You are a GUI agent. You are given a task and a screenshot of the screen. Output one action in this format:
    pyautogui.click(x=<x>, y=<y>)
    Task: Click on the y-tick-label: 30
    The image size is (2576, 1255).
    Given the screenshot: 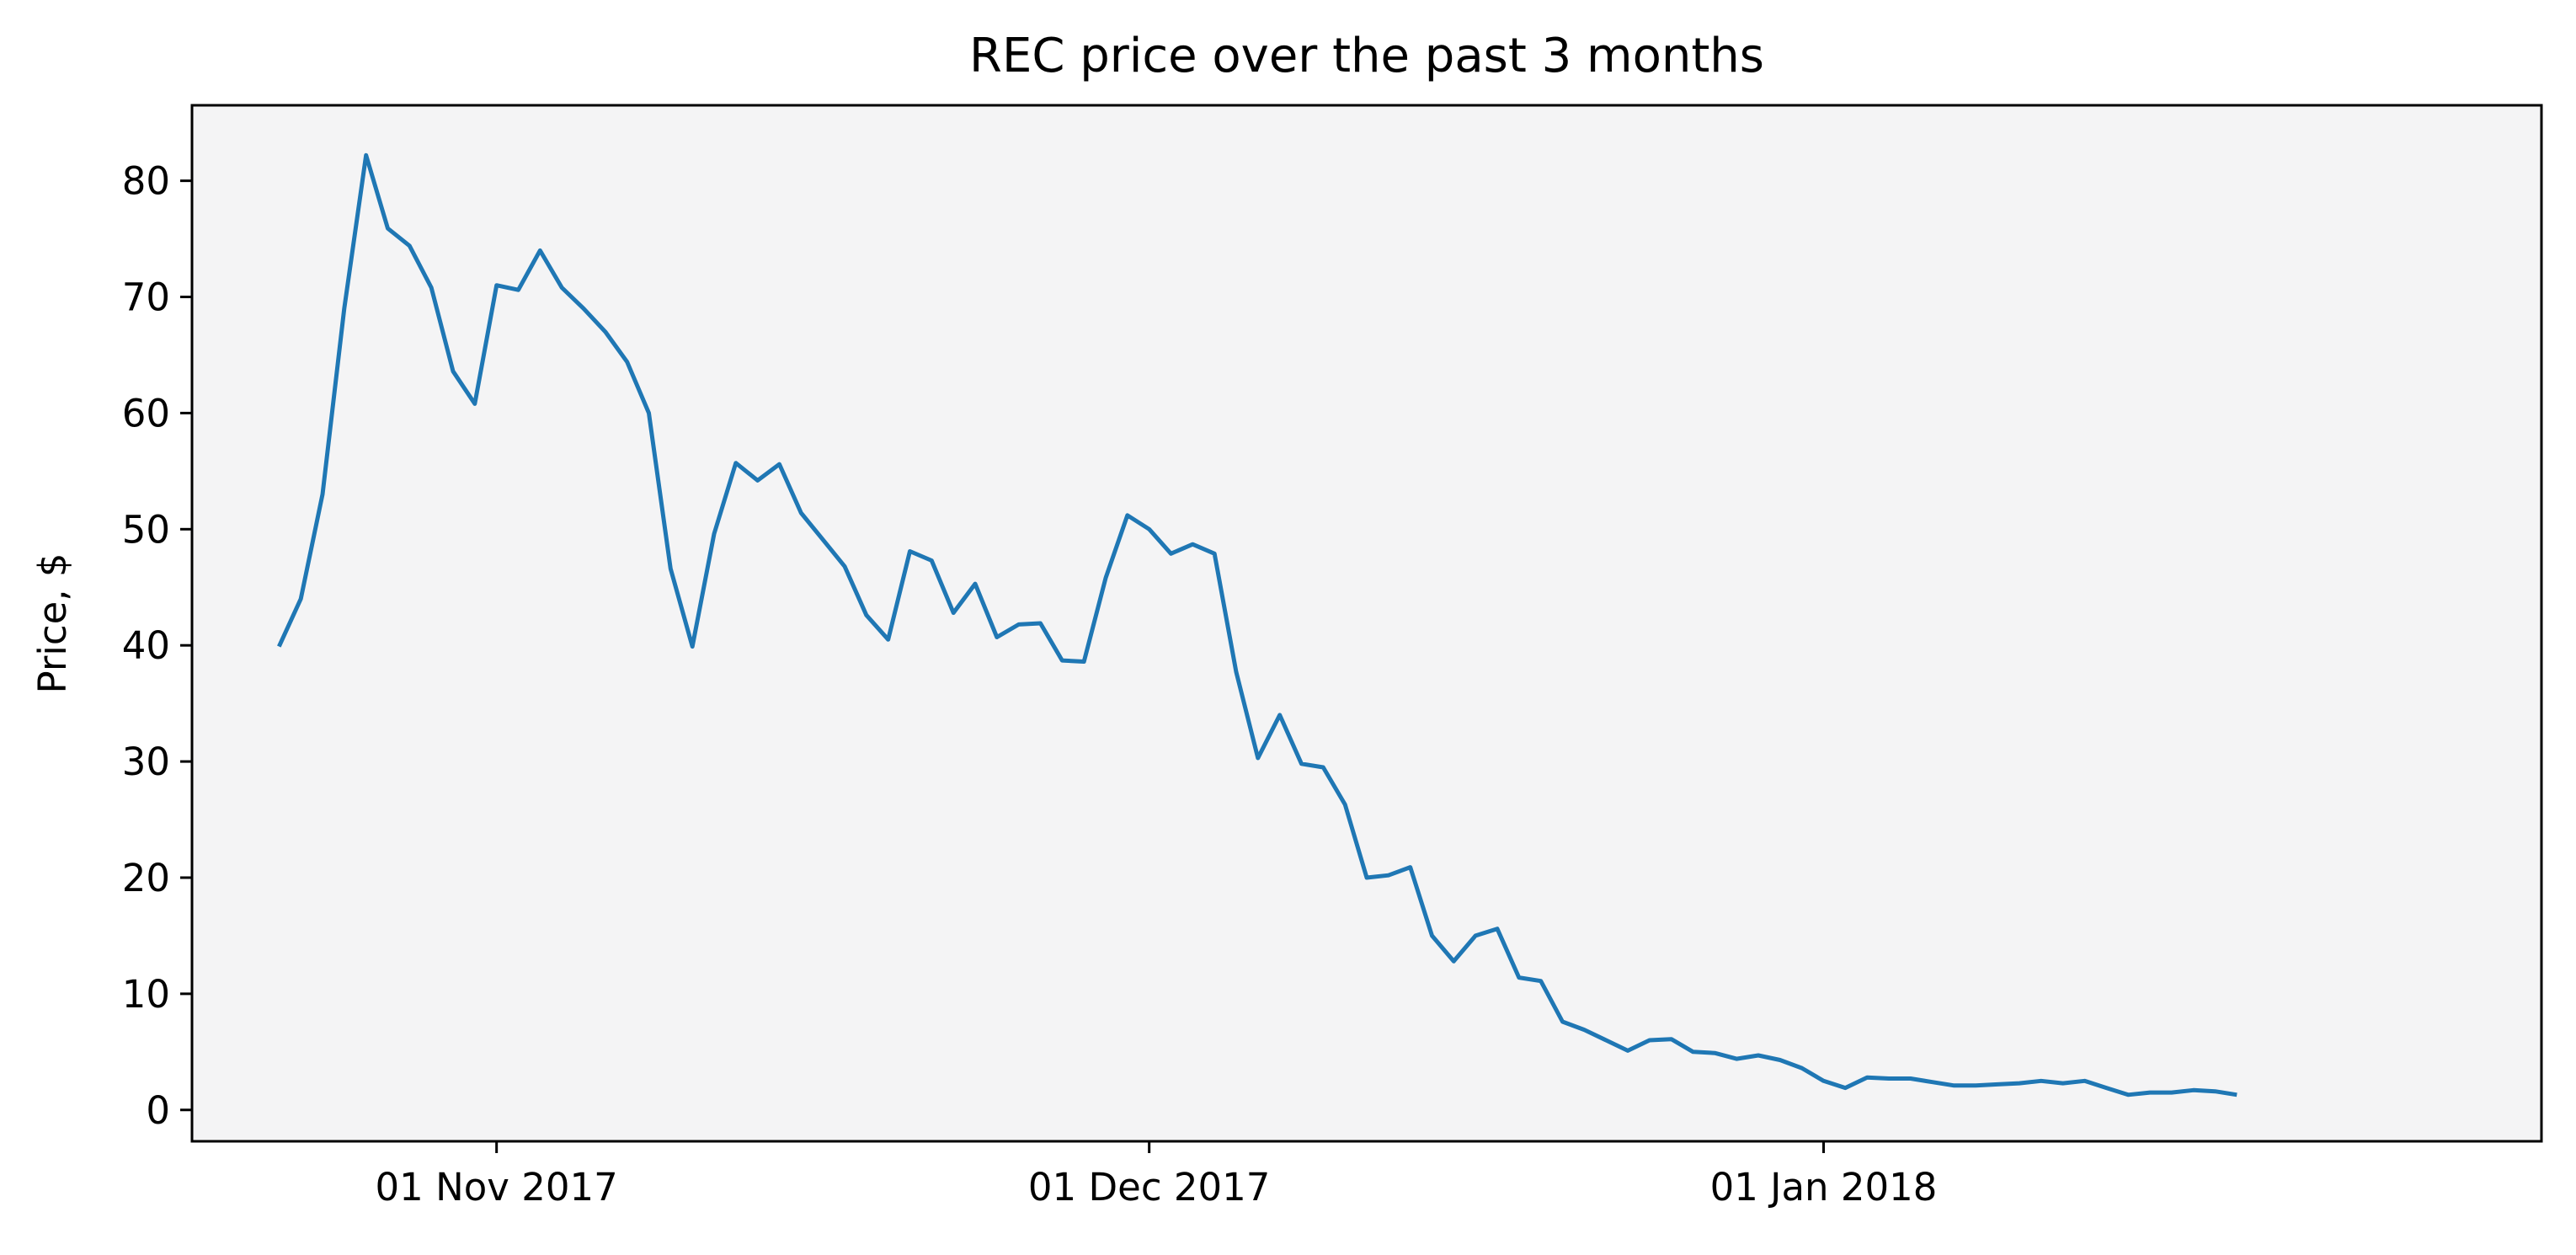 What is the action you would take?
    pyautogui.click(x=146, y=762)
    